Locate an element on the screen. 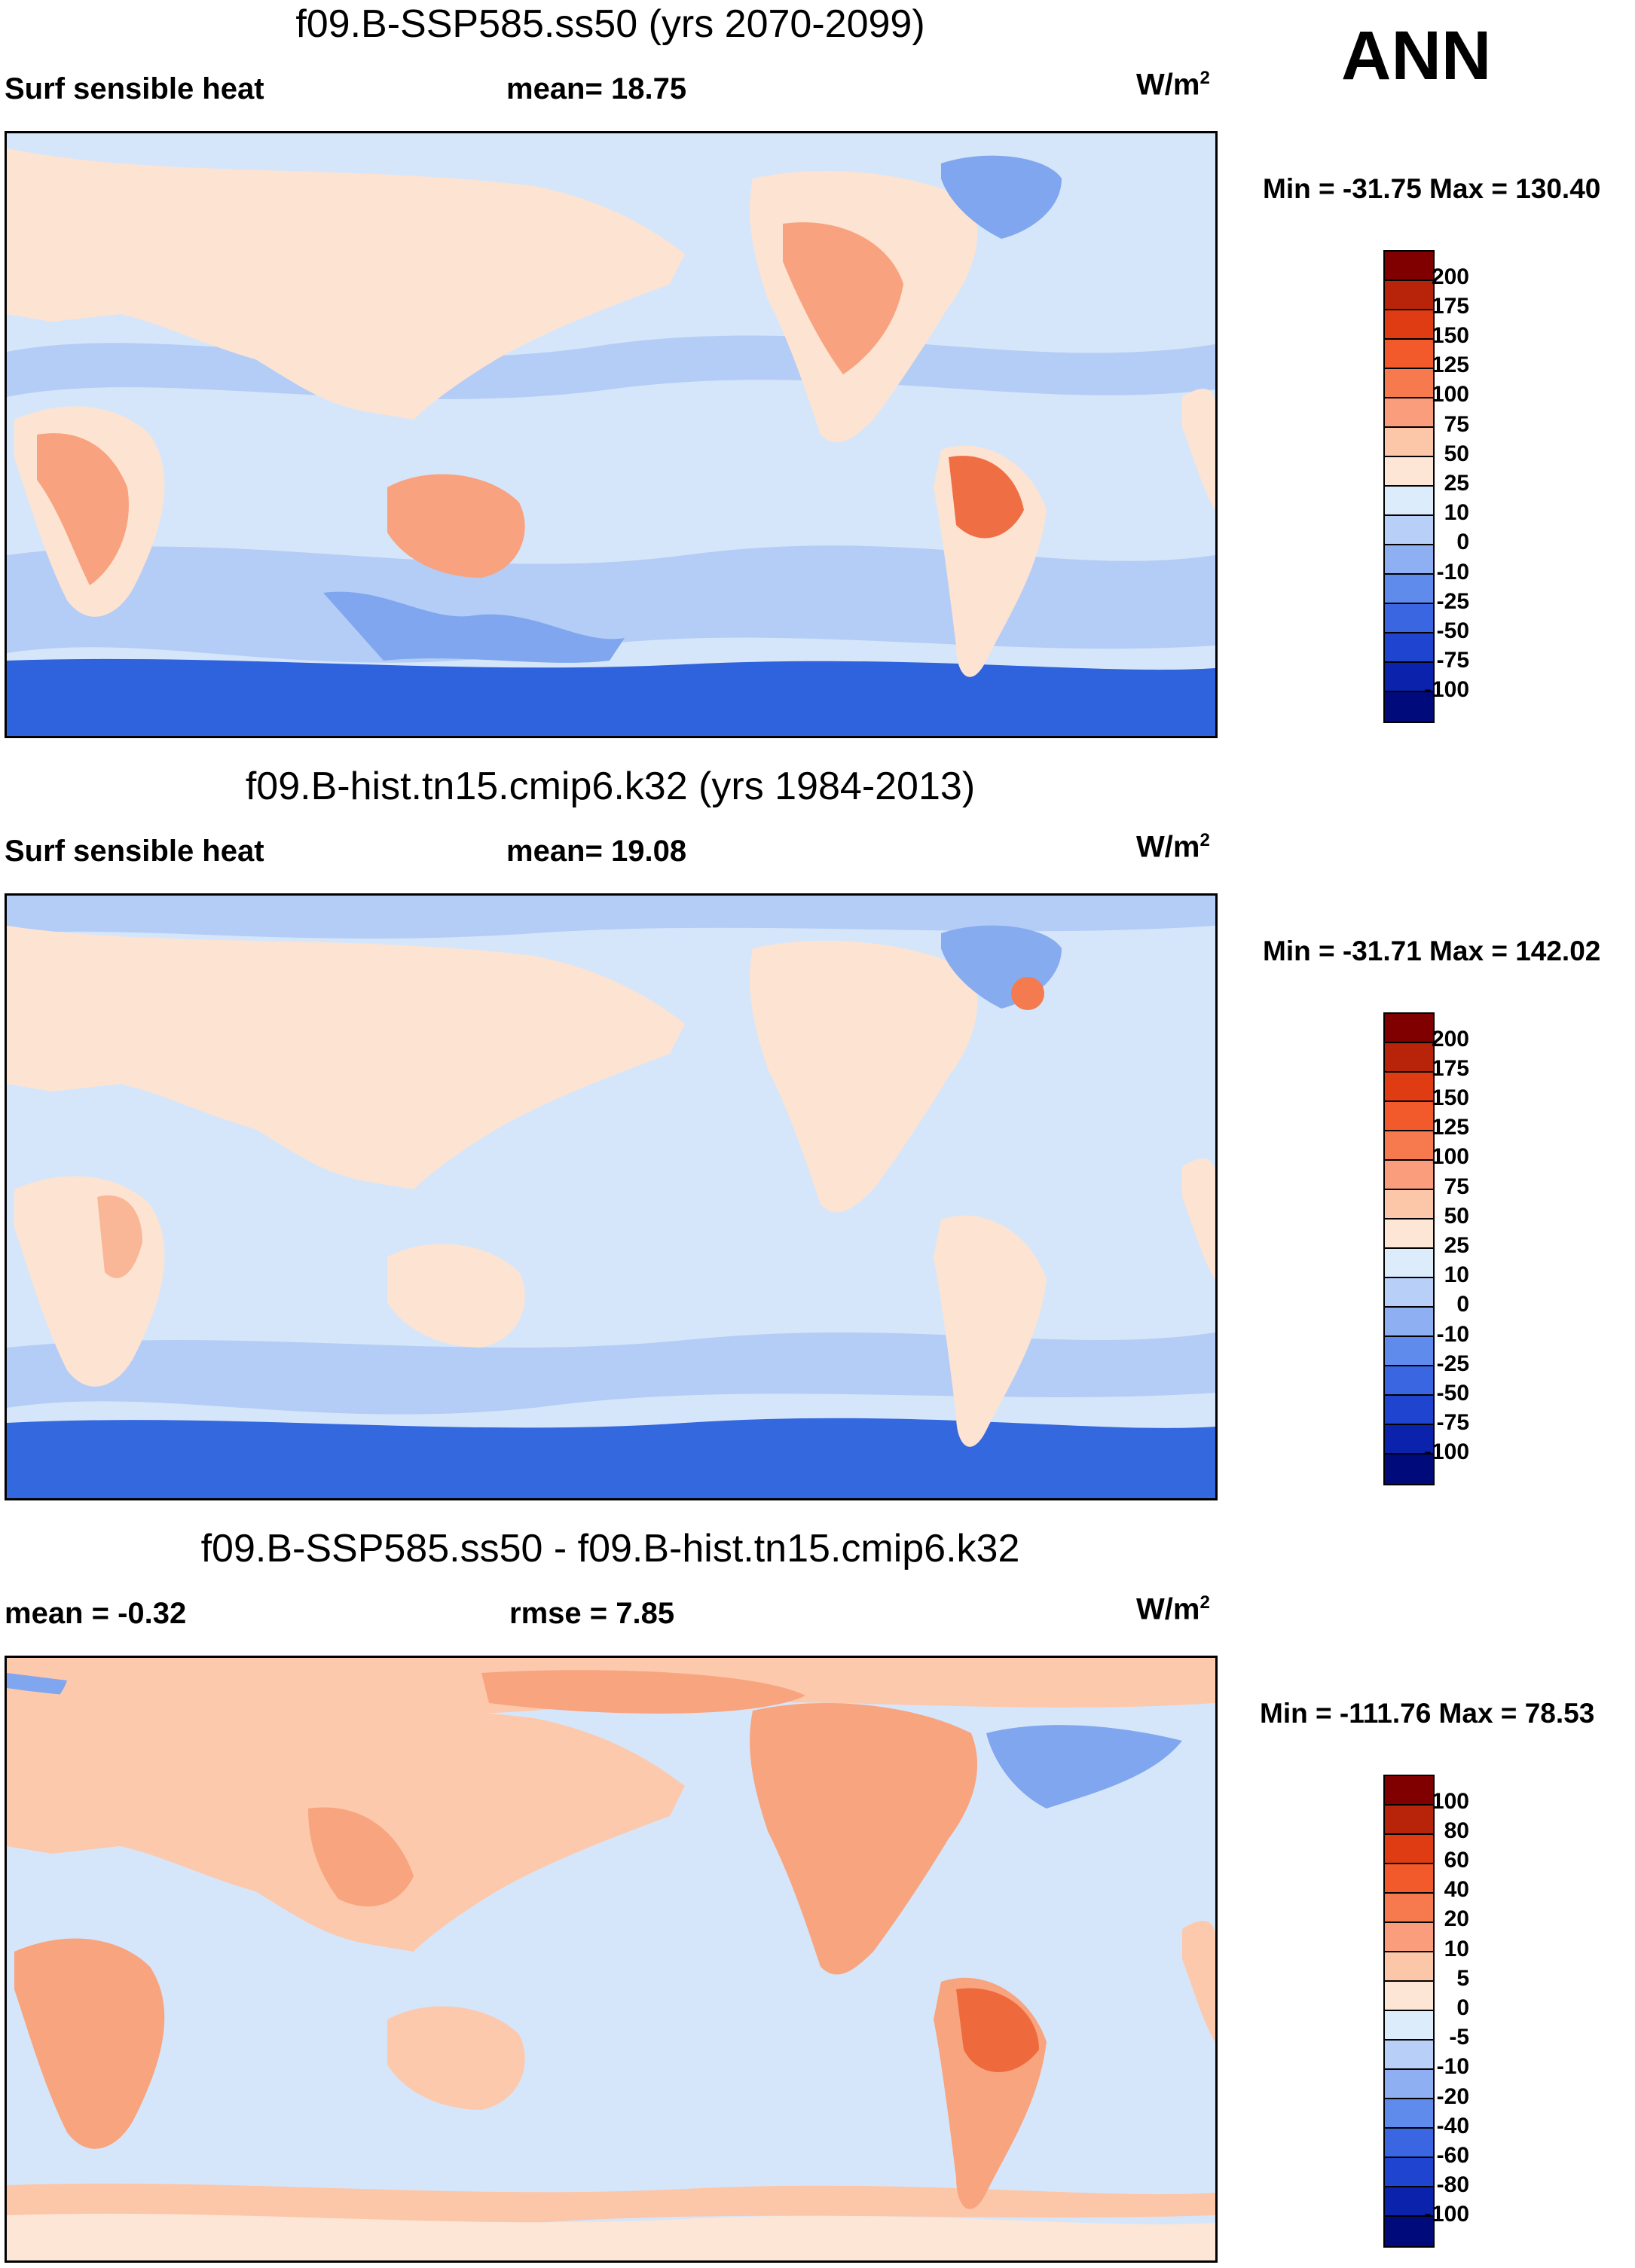 Image resolution: width=1635 pixels, height=2268 pixels. arctic-cool-band is located at coordinates (611, 917).